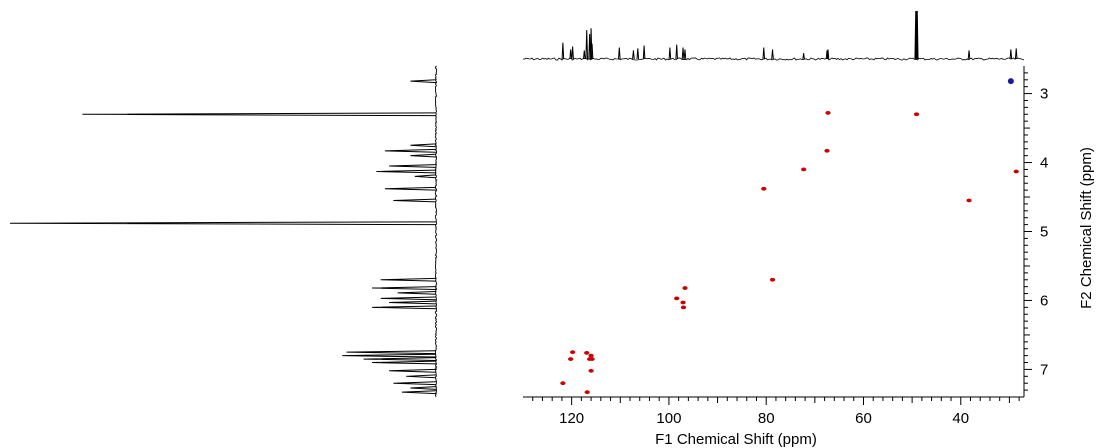 The width and height of the screenshot is (1100, 448). I want to click on y-tick-label: 6, so click(1044, 300).